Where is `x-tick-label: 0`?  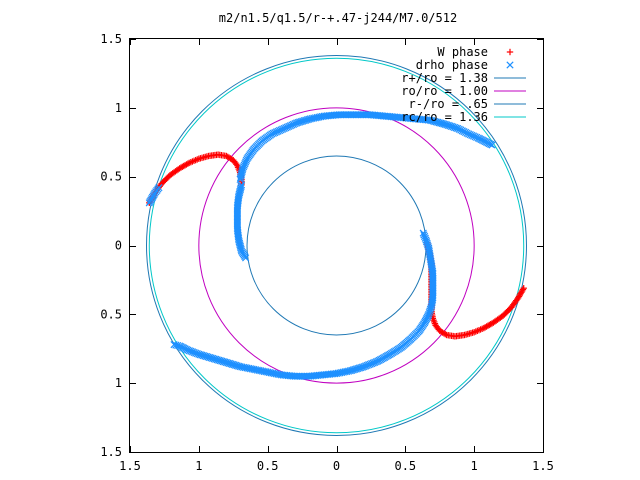 x-tick-label: 0 is located at coordinates (336, 466).